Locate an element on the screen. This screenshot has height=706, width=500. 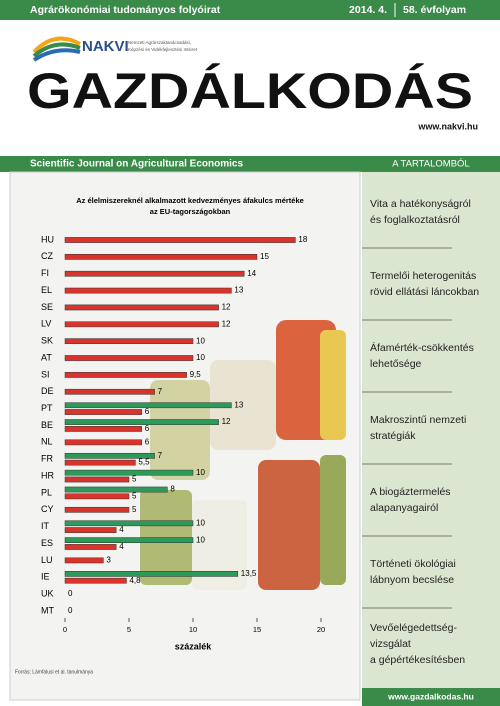
y-tick-label: FR is located at coordinates (47, 459).